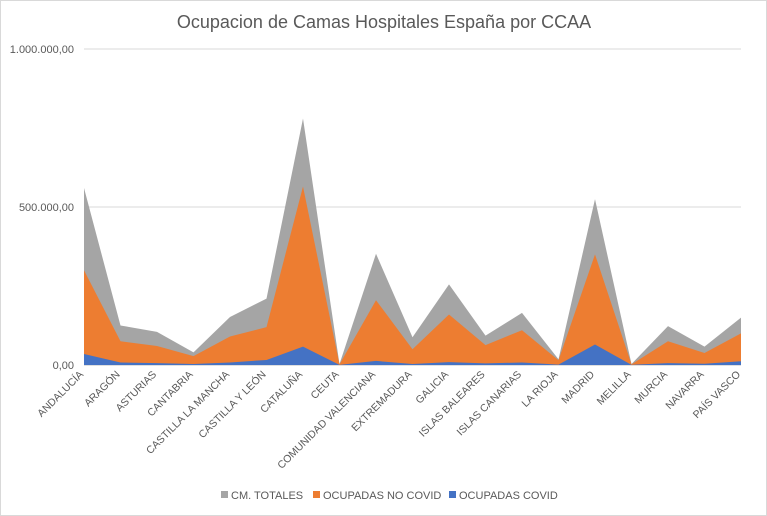  I want to click on y-axis-ticks: 1.000.000,00 500.000,00 0,00, so click(42, 208).